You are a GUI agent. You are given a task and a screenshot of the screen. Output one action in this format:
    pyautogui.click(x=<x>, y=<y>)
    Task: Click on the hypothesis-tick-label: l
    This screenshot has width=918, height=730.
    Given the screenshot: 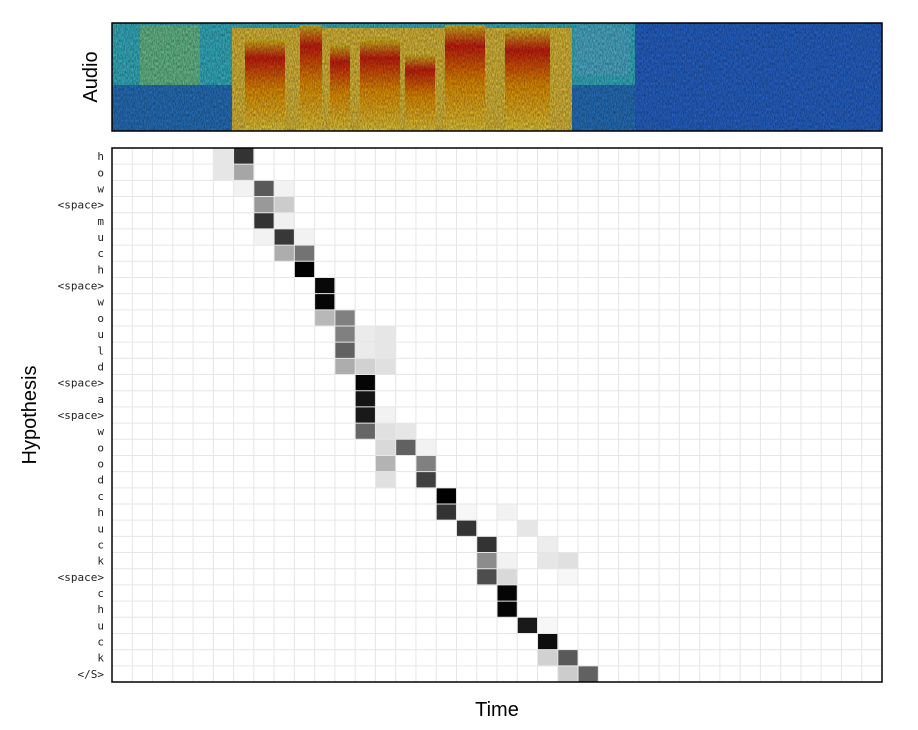 What is the action you would take?
    pyautogui.click(x=100, y=350)
    